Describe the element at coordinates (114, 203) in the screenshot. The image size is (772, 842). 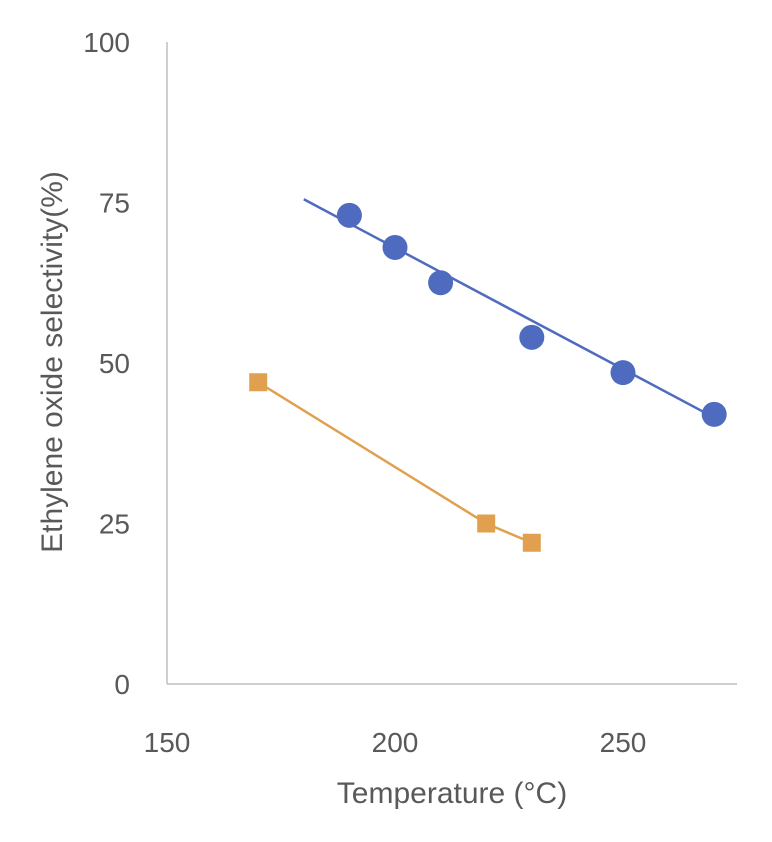
I see `y-tick-label: 75` at that location.